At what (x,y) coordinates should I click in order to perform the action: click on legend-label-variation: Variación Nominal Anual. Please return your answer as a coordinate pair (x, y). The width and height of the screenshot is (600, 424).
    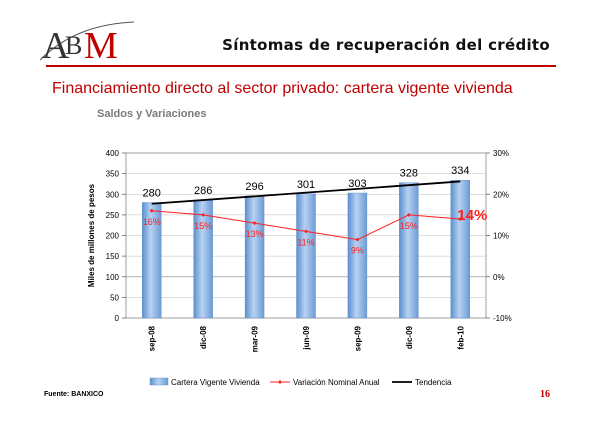
    Looking at the image, I should click on (336, 382).